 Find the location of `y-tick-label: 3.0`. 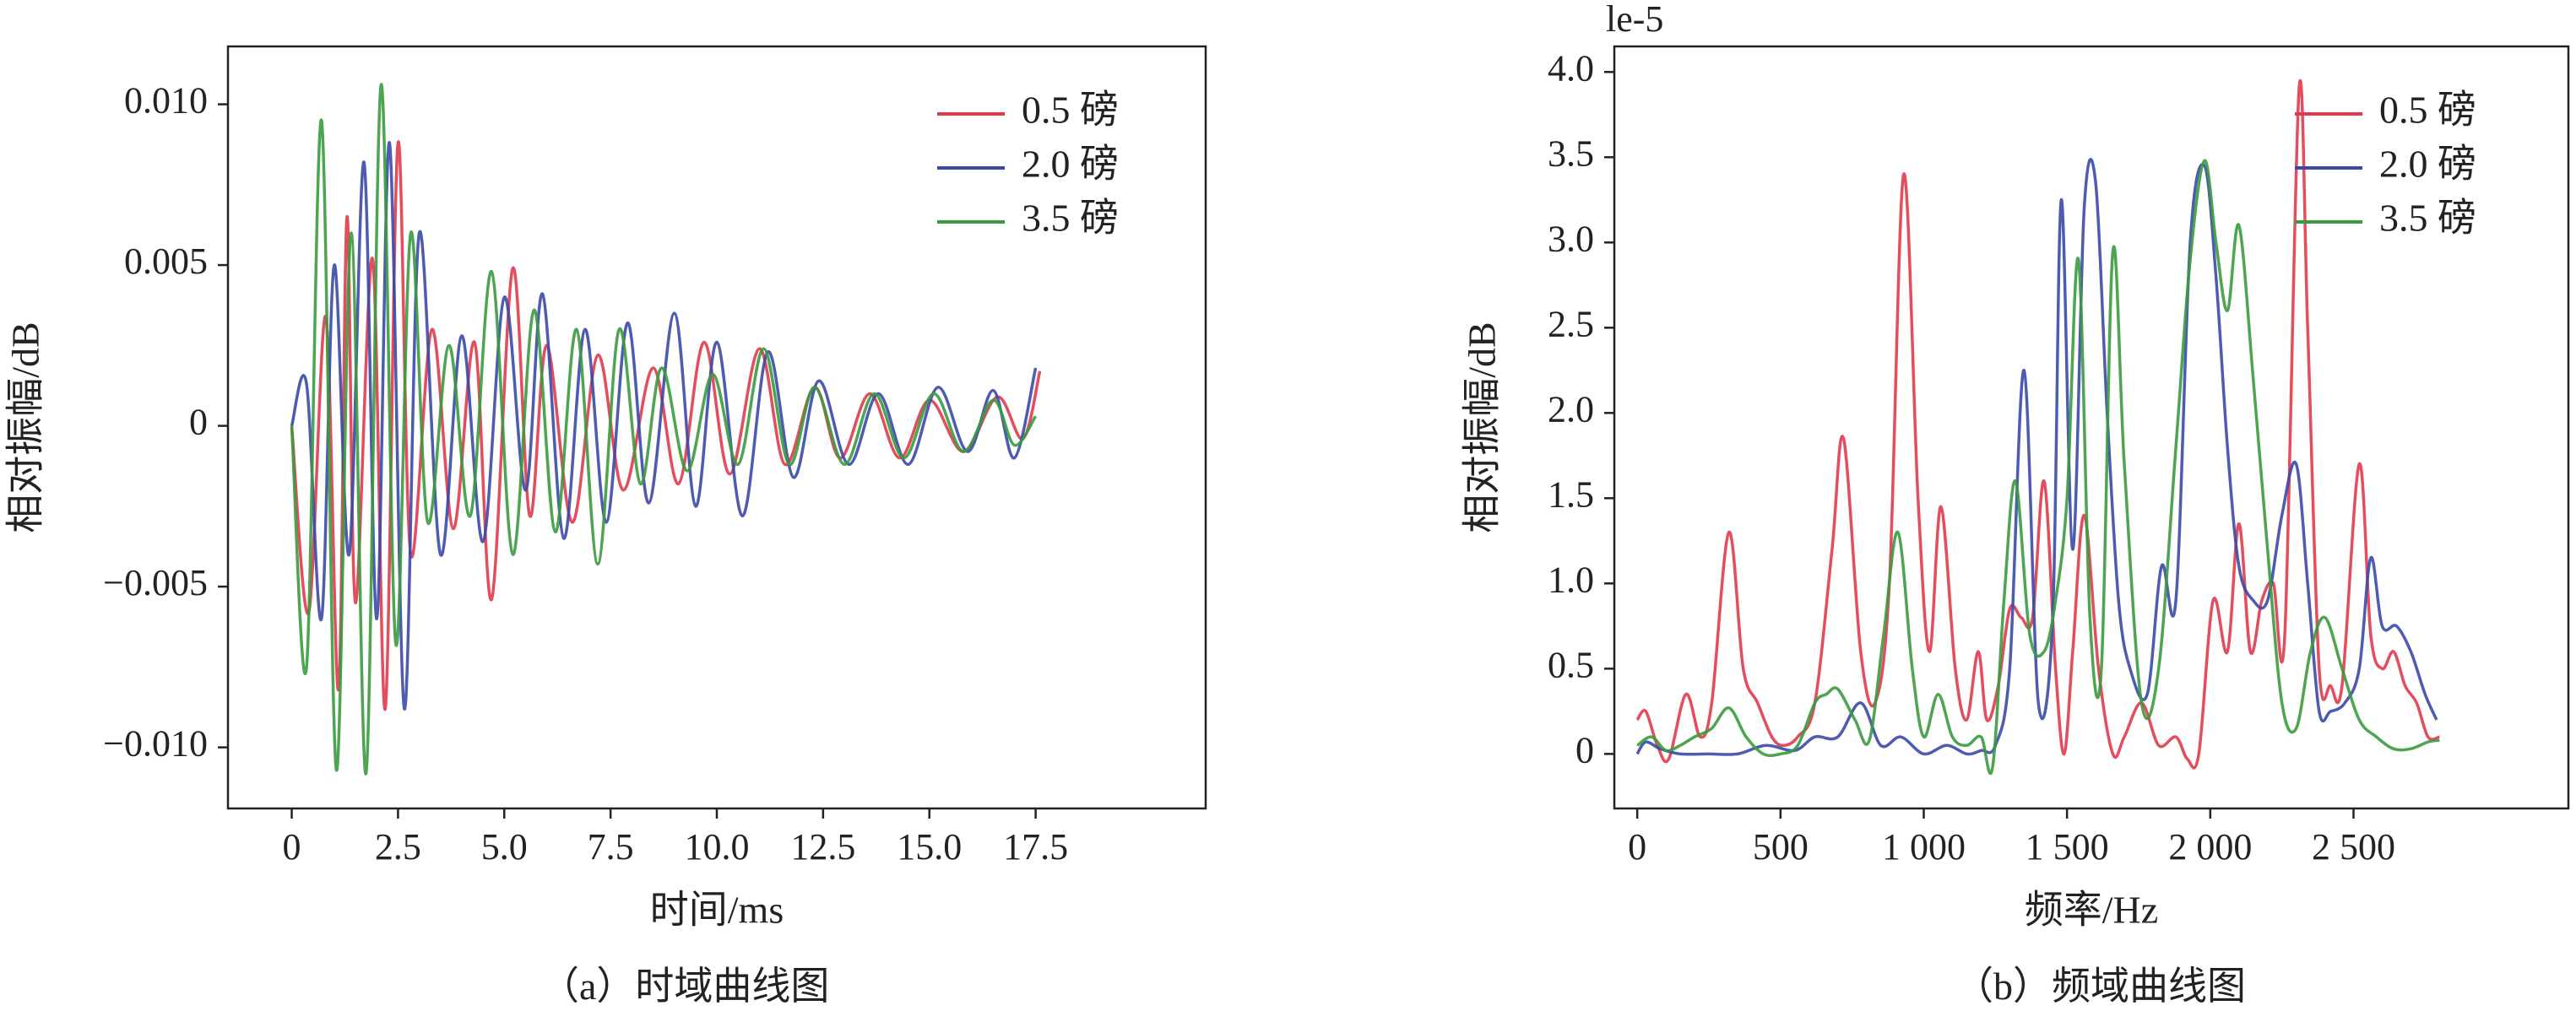

y-tick-label: 3.0 is located at coordinates (1571, 238).